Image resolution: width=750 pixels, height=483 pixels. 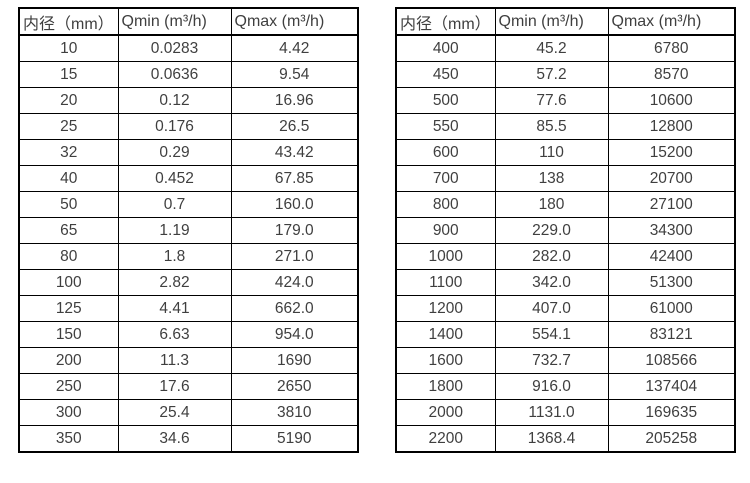 I want to click on table-cell: 250, so click(x=68, y=386).